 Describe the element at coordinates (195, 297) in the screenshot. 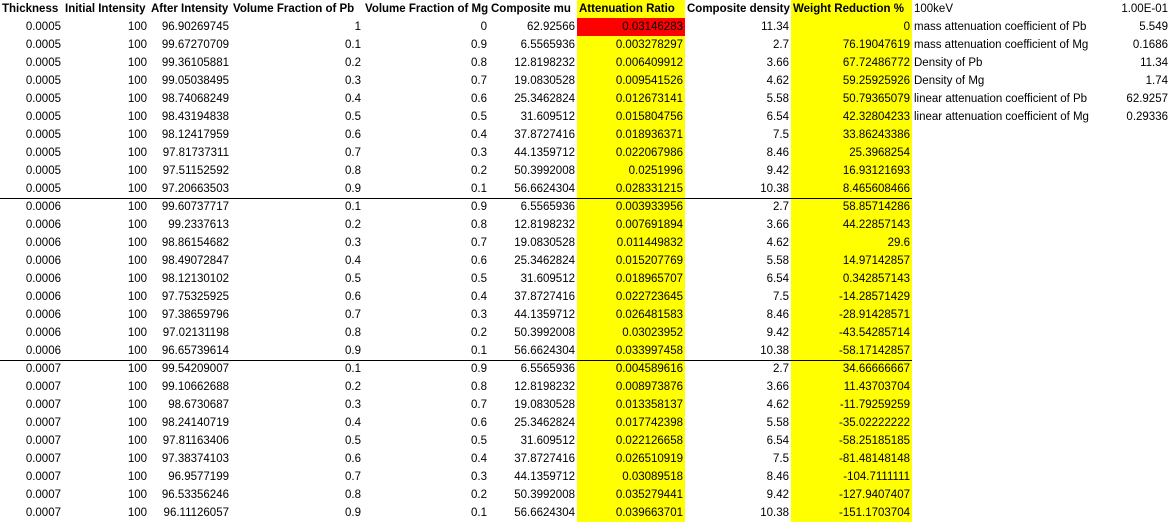

I see `data-cell: 97.75325925` at that location.